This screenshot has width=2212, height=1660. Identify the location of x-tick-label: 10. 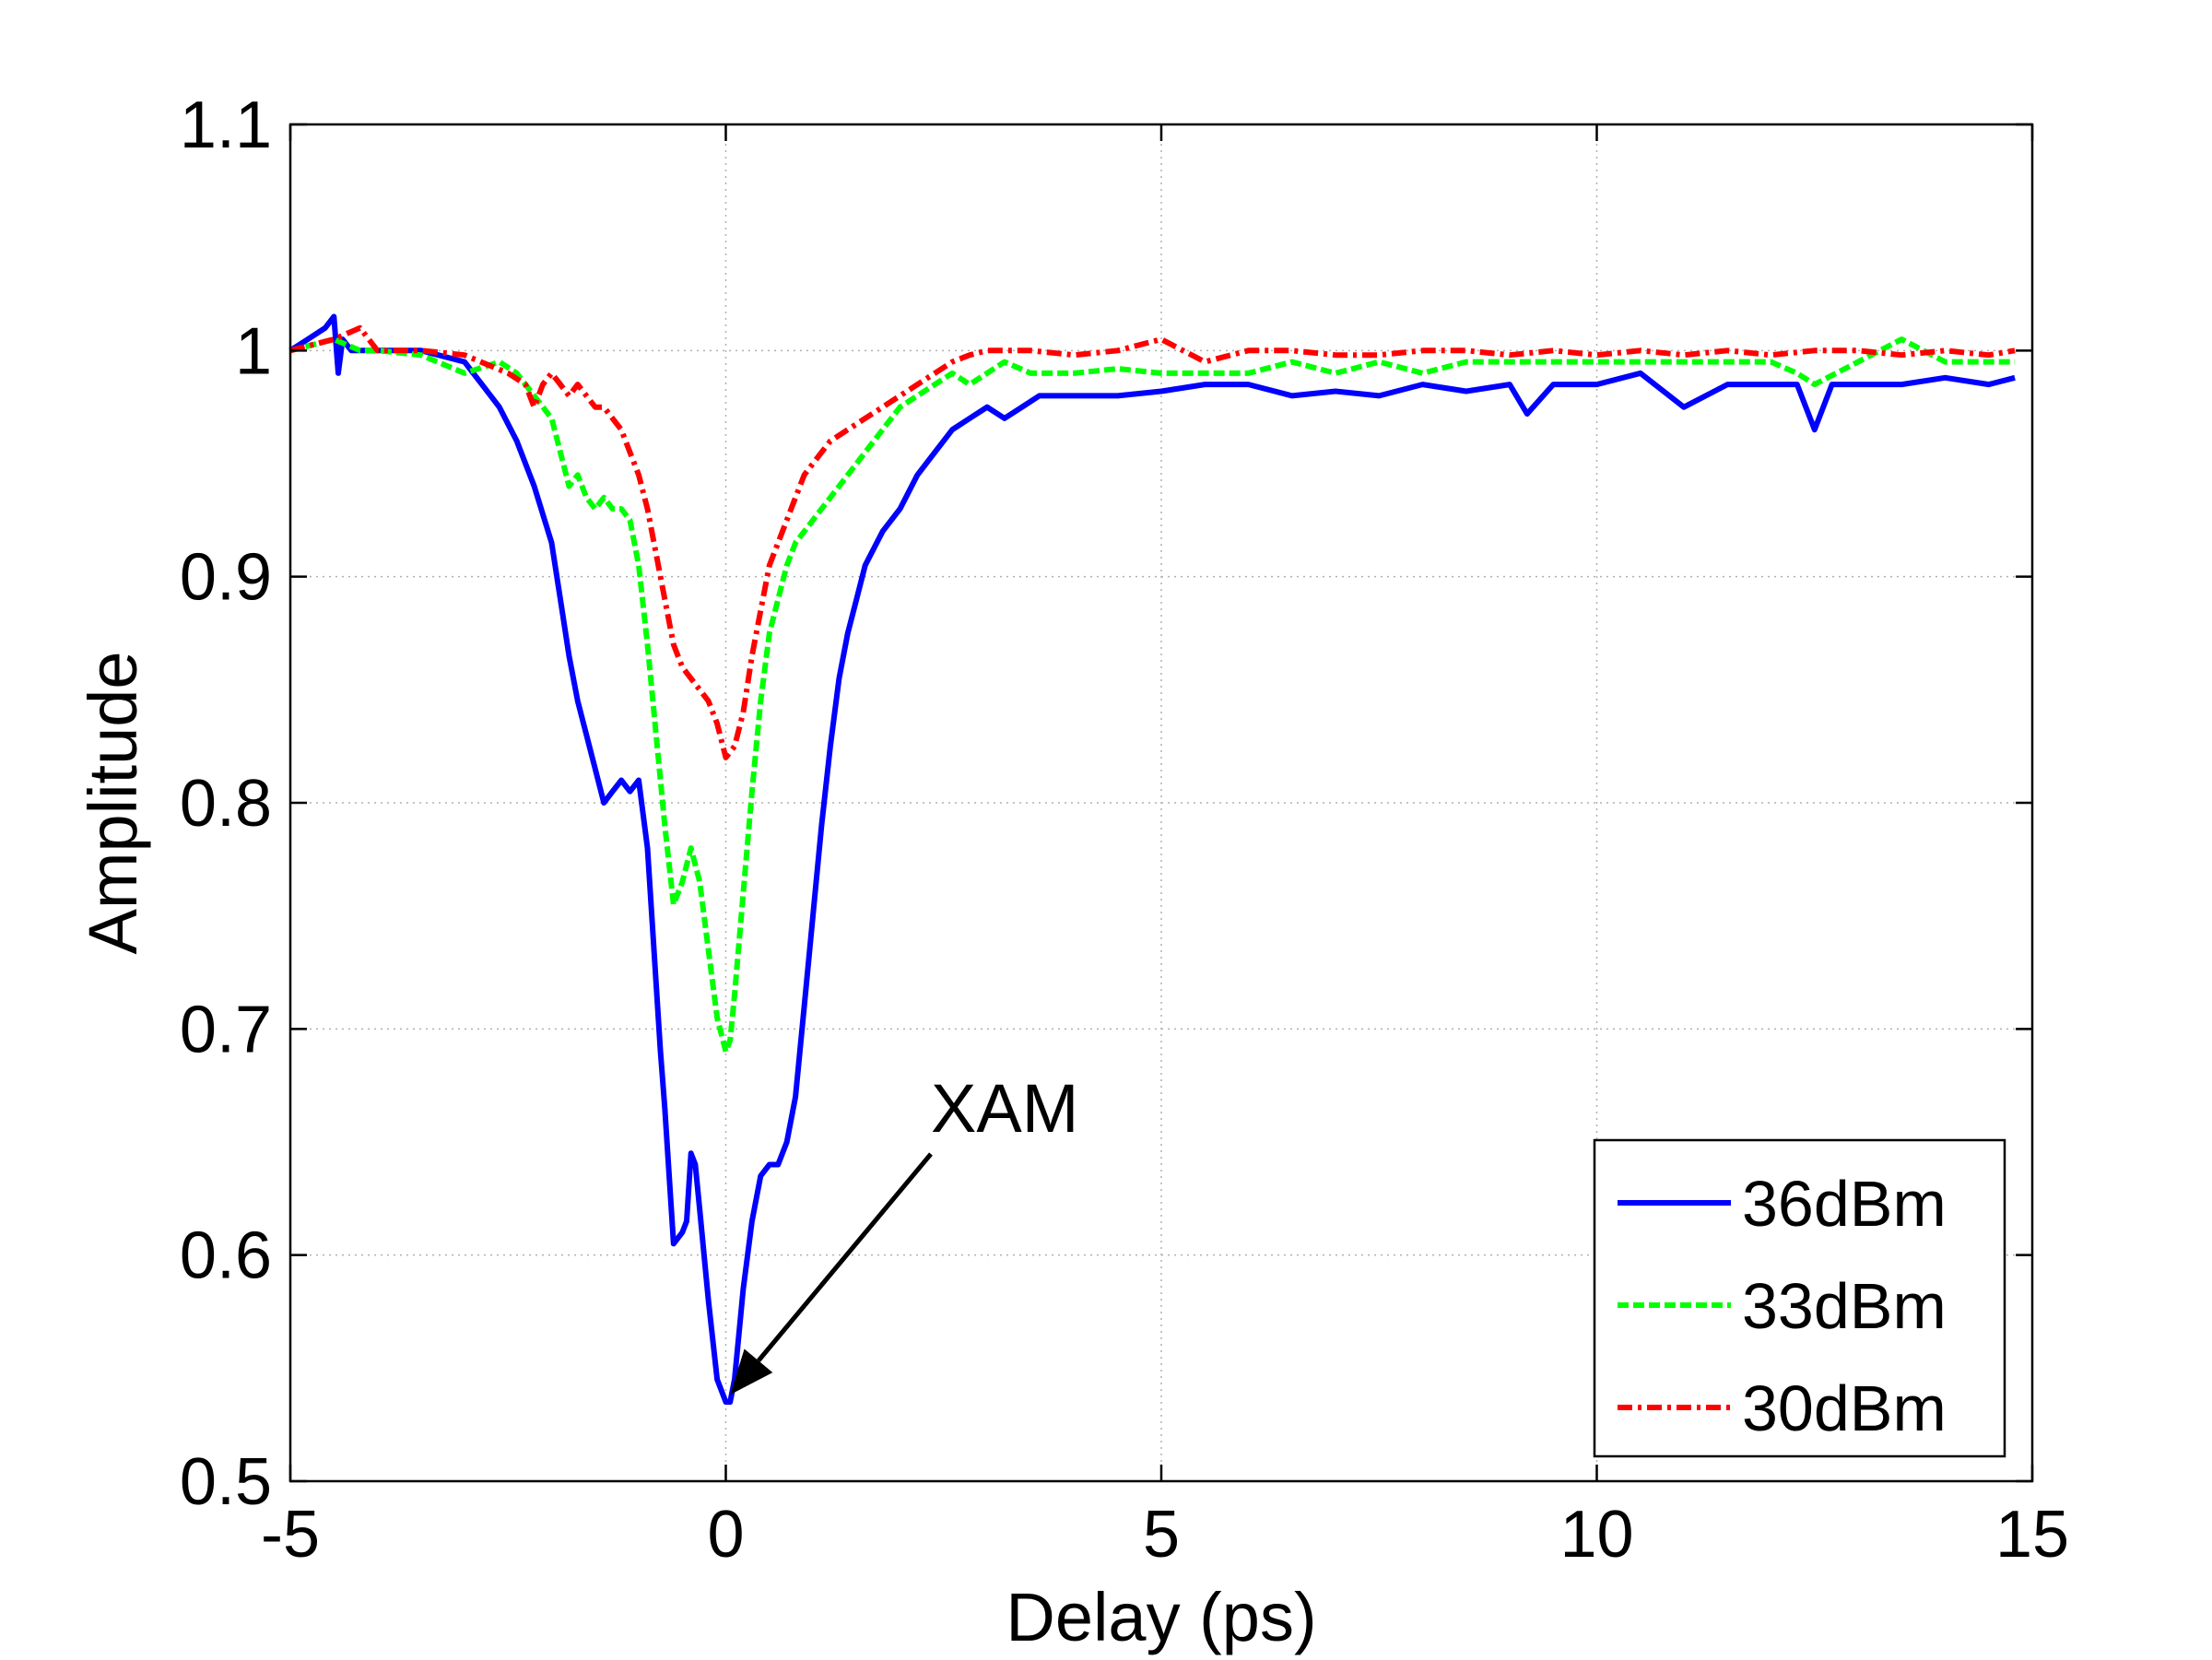
(1596, 1535).